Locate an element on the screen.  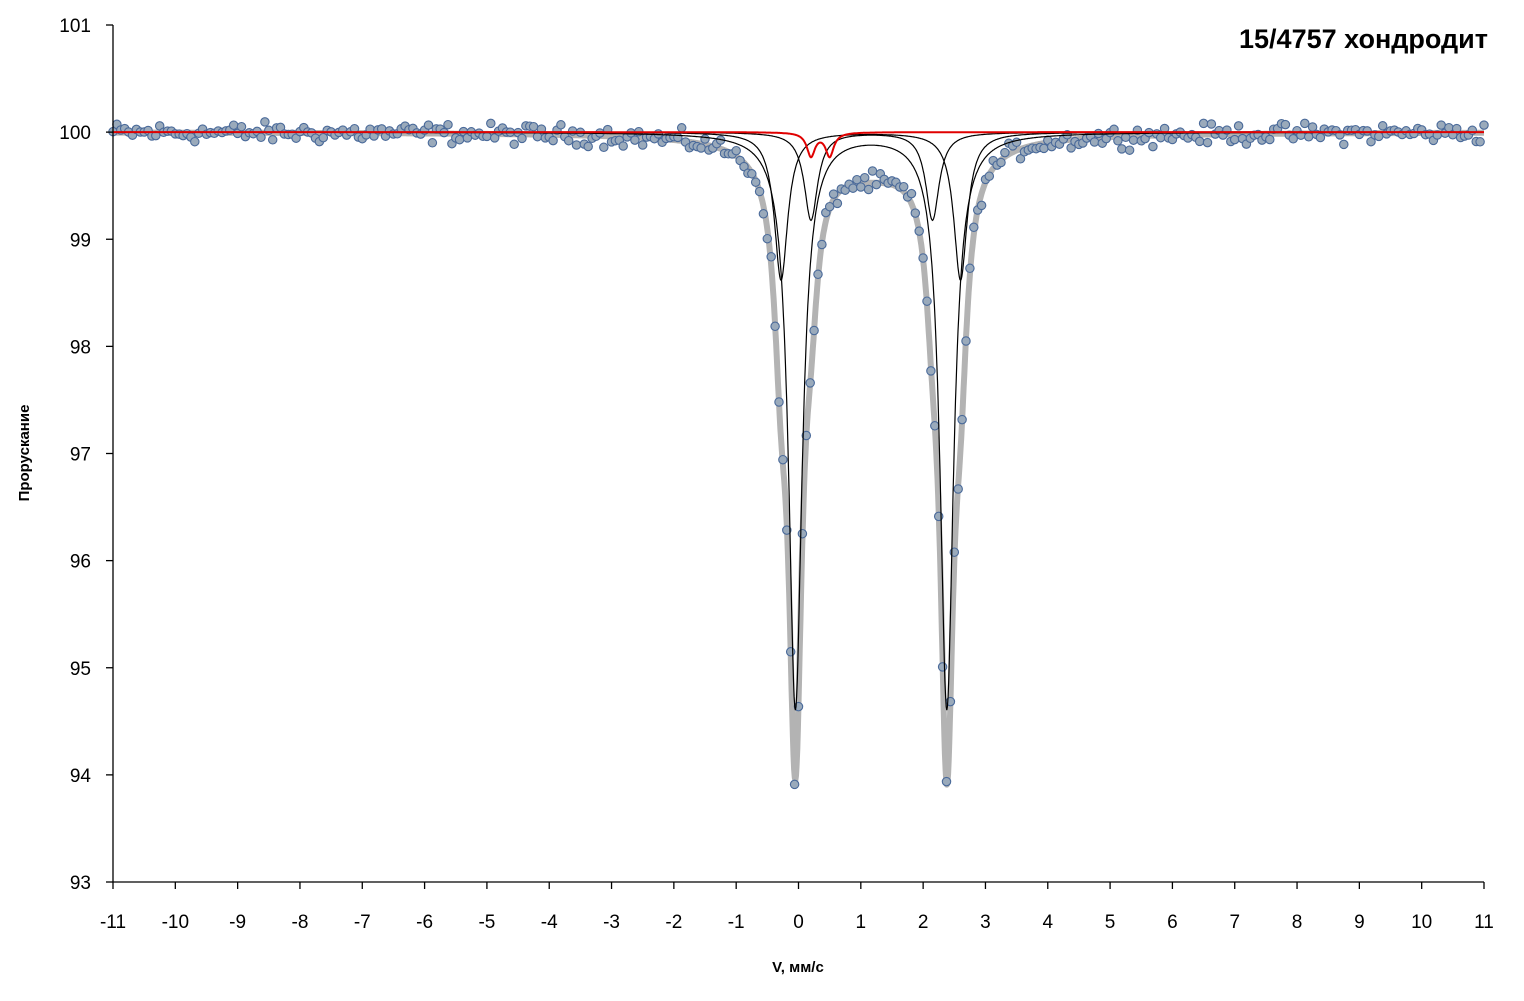
x-tick-label: -3 is located at coordinates (611, 922).